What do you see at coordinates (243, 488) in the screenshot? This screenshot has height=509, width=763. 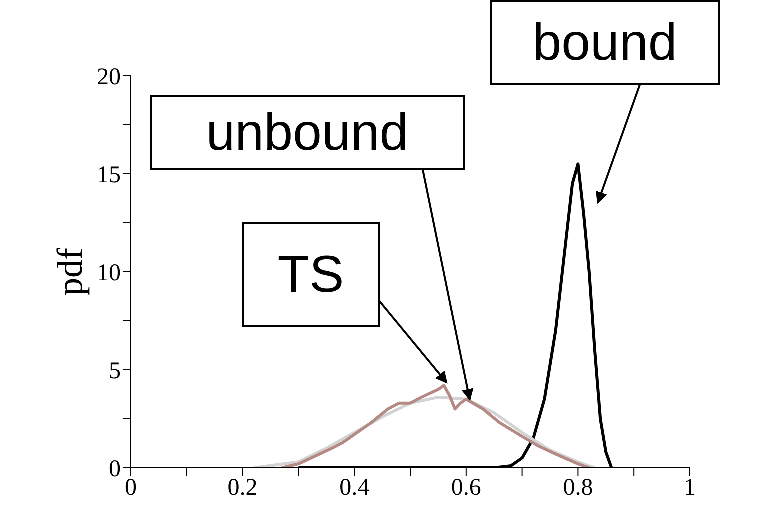 I see `x-tick-label: 0.2` at bounding box center [243, 488].